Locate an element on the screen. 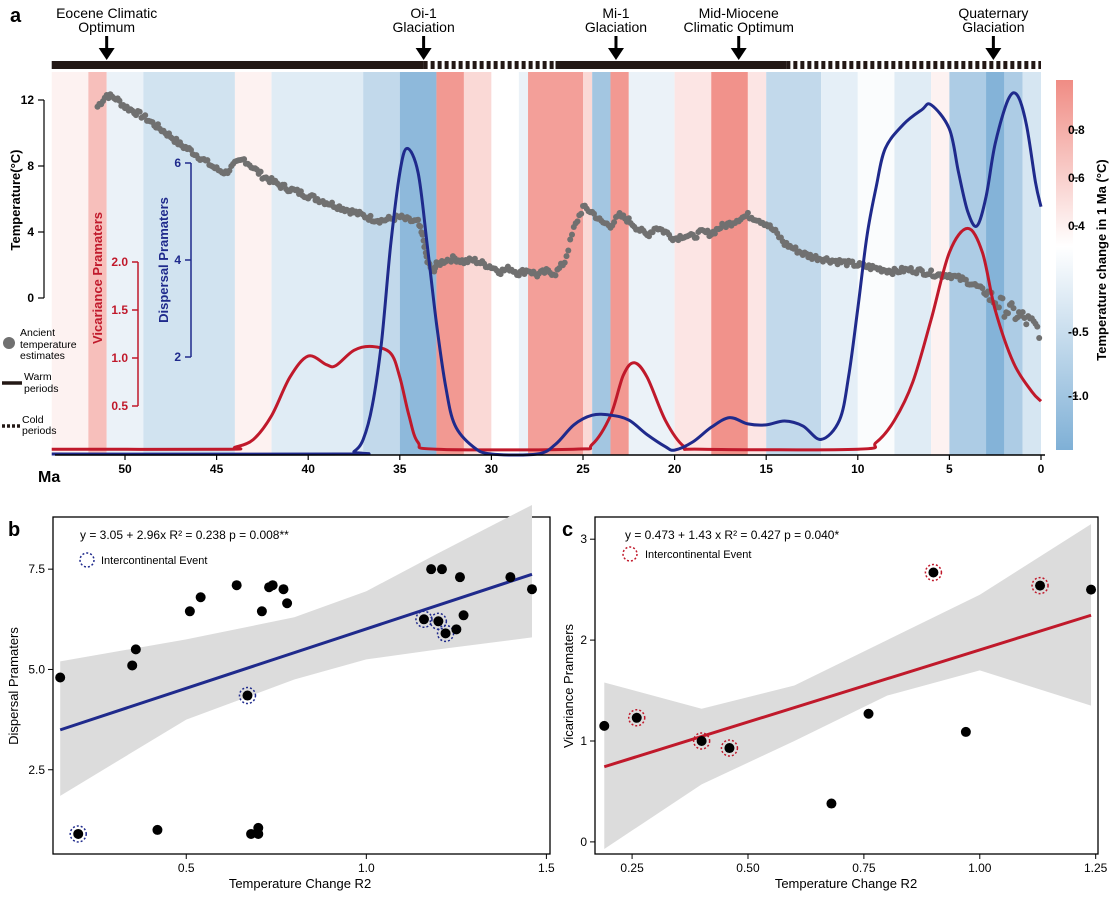 The height and width of the screenshot is (901, 1113). b-legend-text: Intercontinental Event is located at coordinates (154, 561).